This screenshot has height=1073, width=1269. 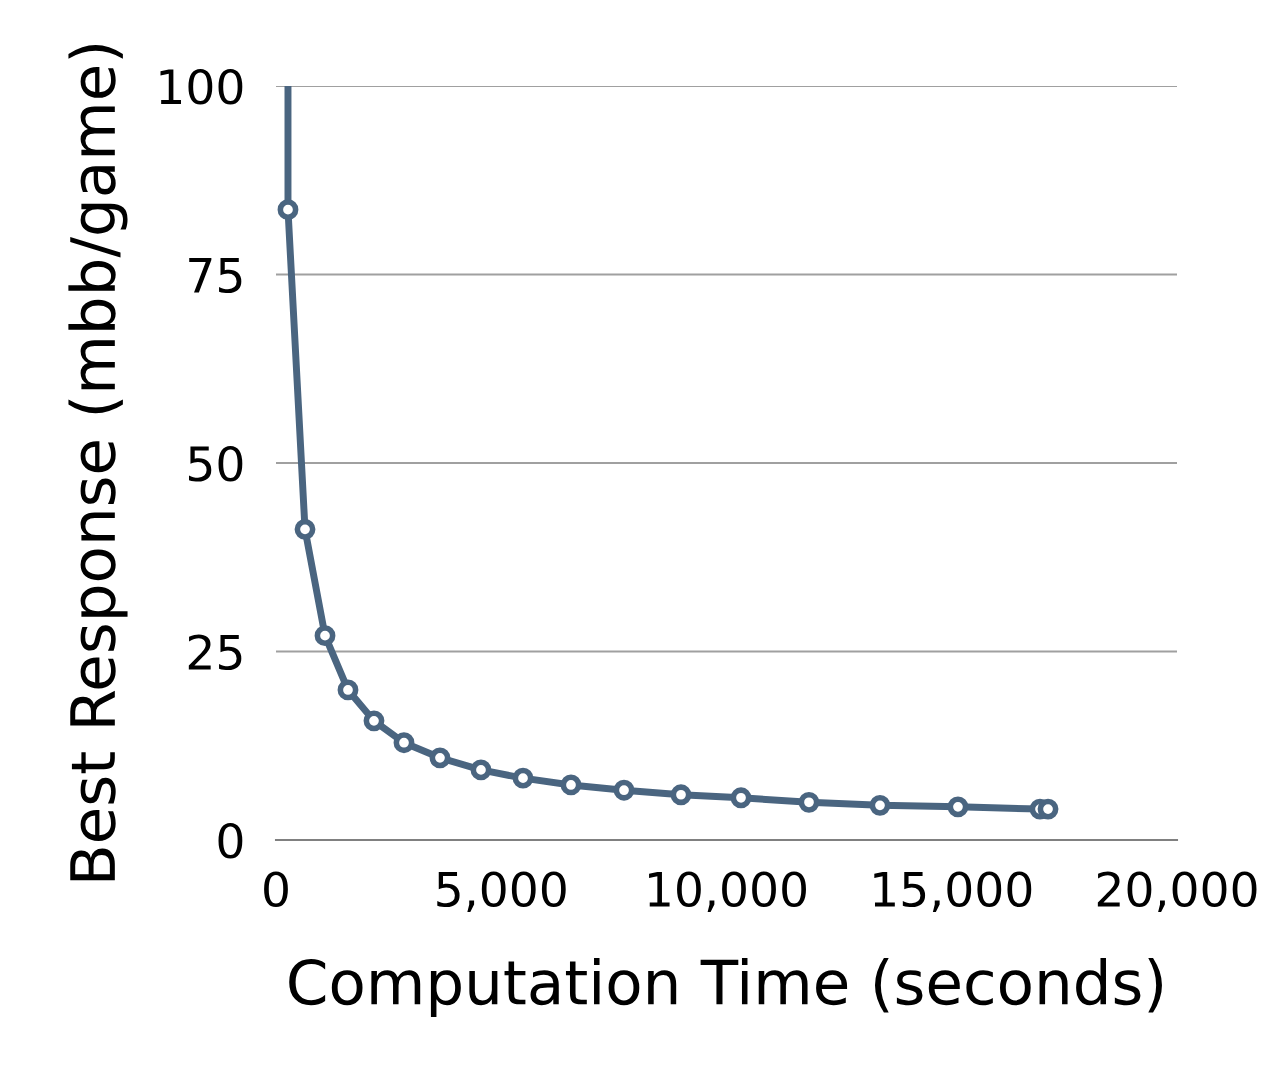 I want to click on x-tick-label: 10,000, so click(x=727, y=891).